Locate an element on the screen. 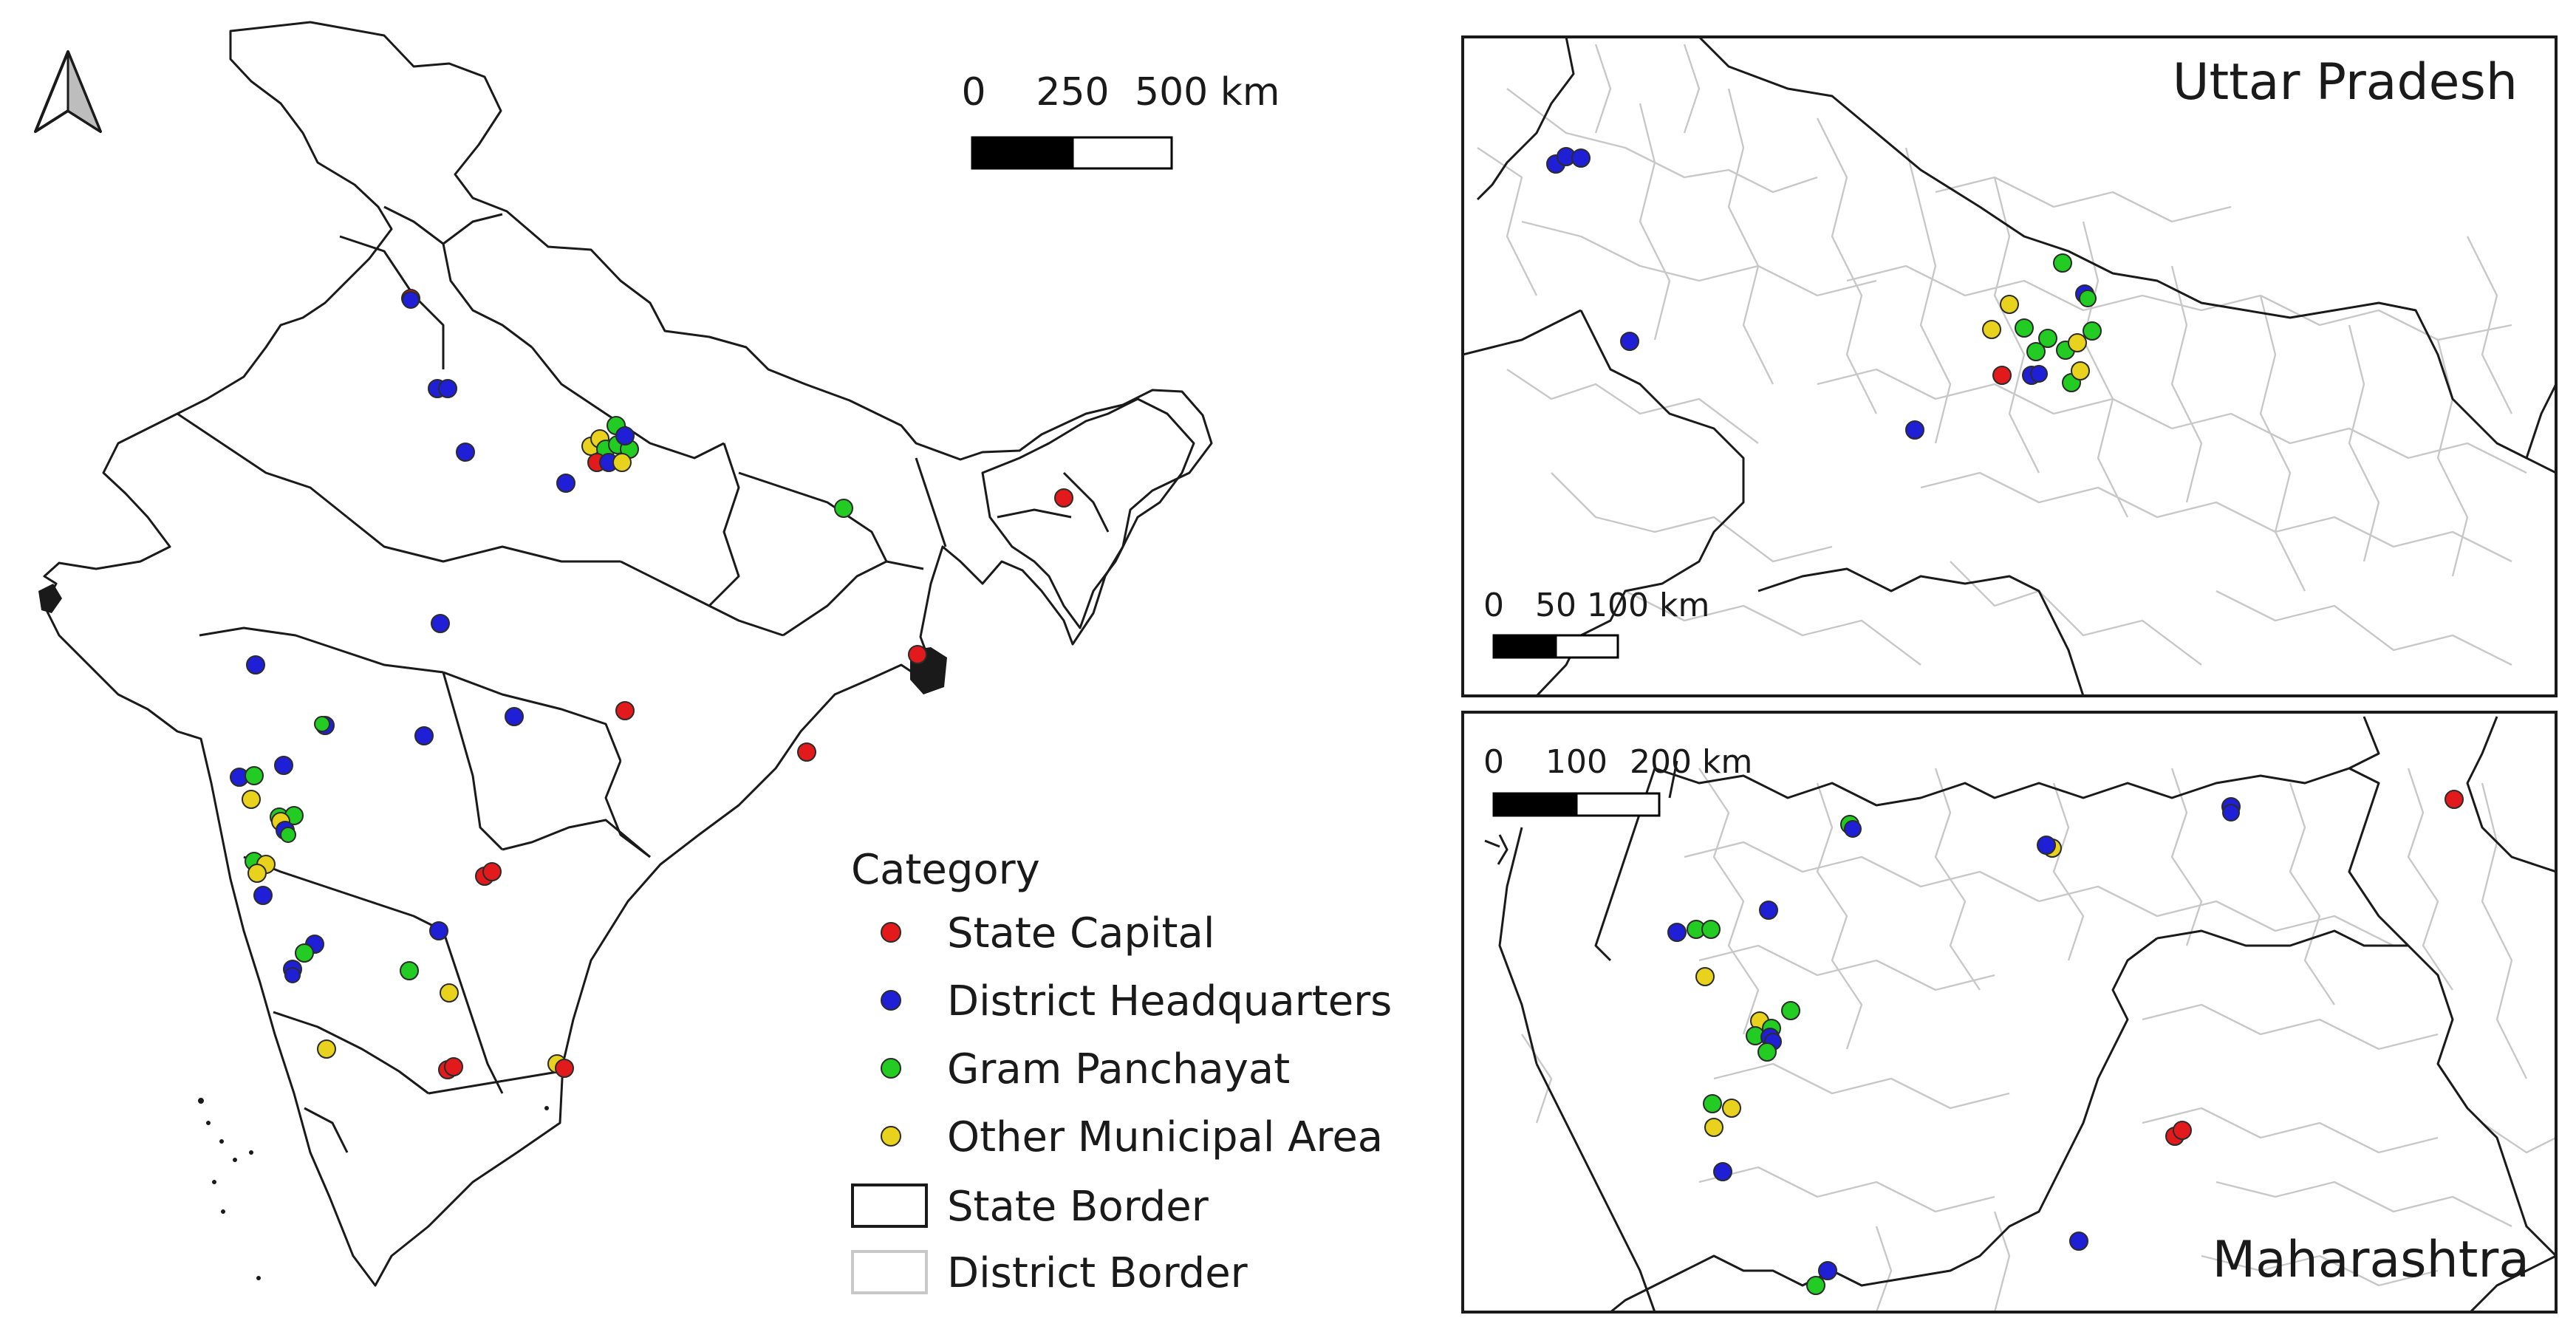 This screenshot has height=1332, width=2576. up-state-border is located at coordinates (2127, 256).